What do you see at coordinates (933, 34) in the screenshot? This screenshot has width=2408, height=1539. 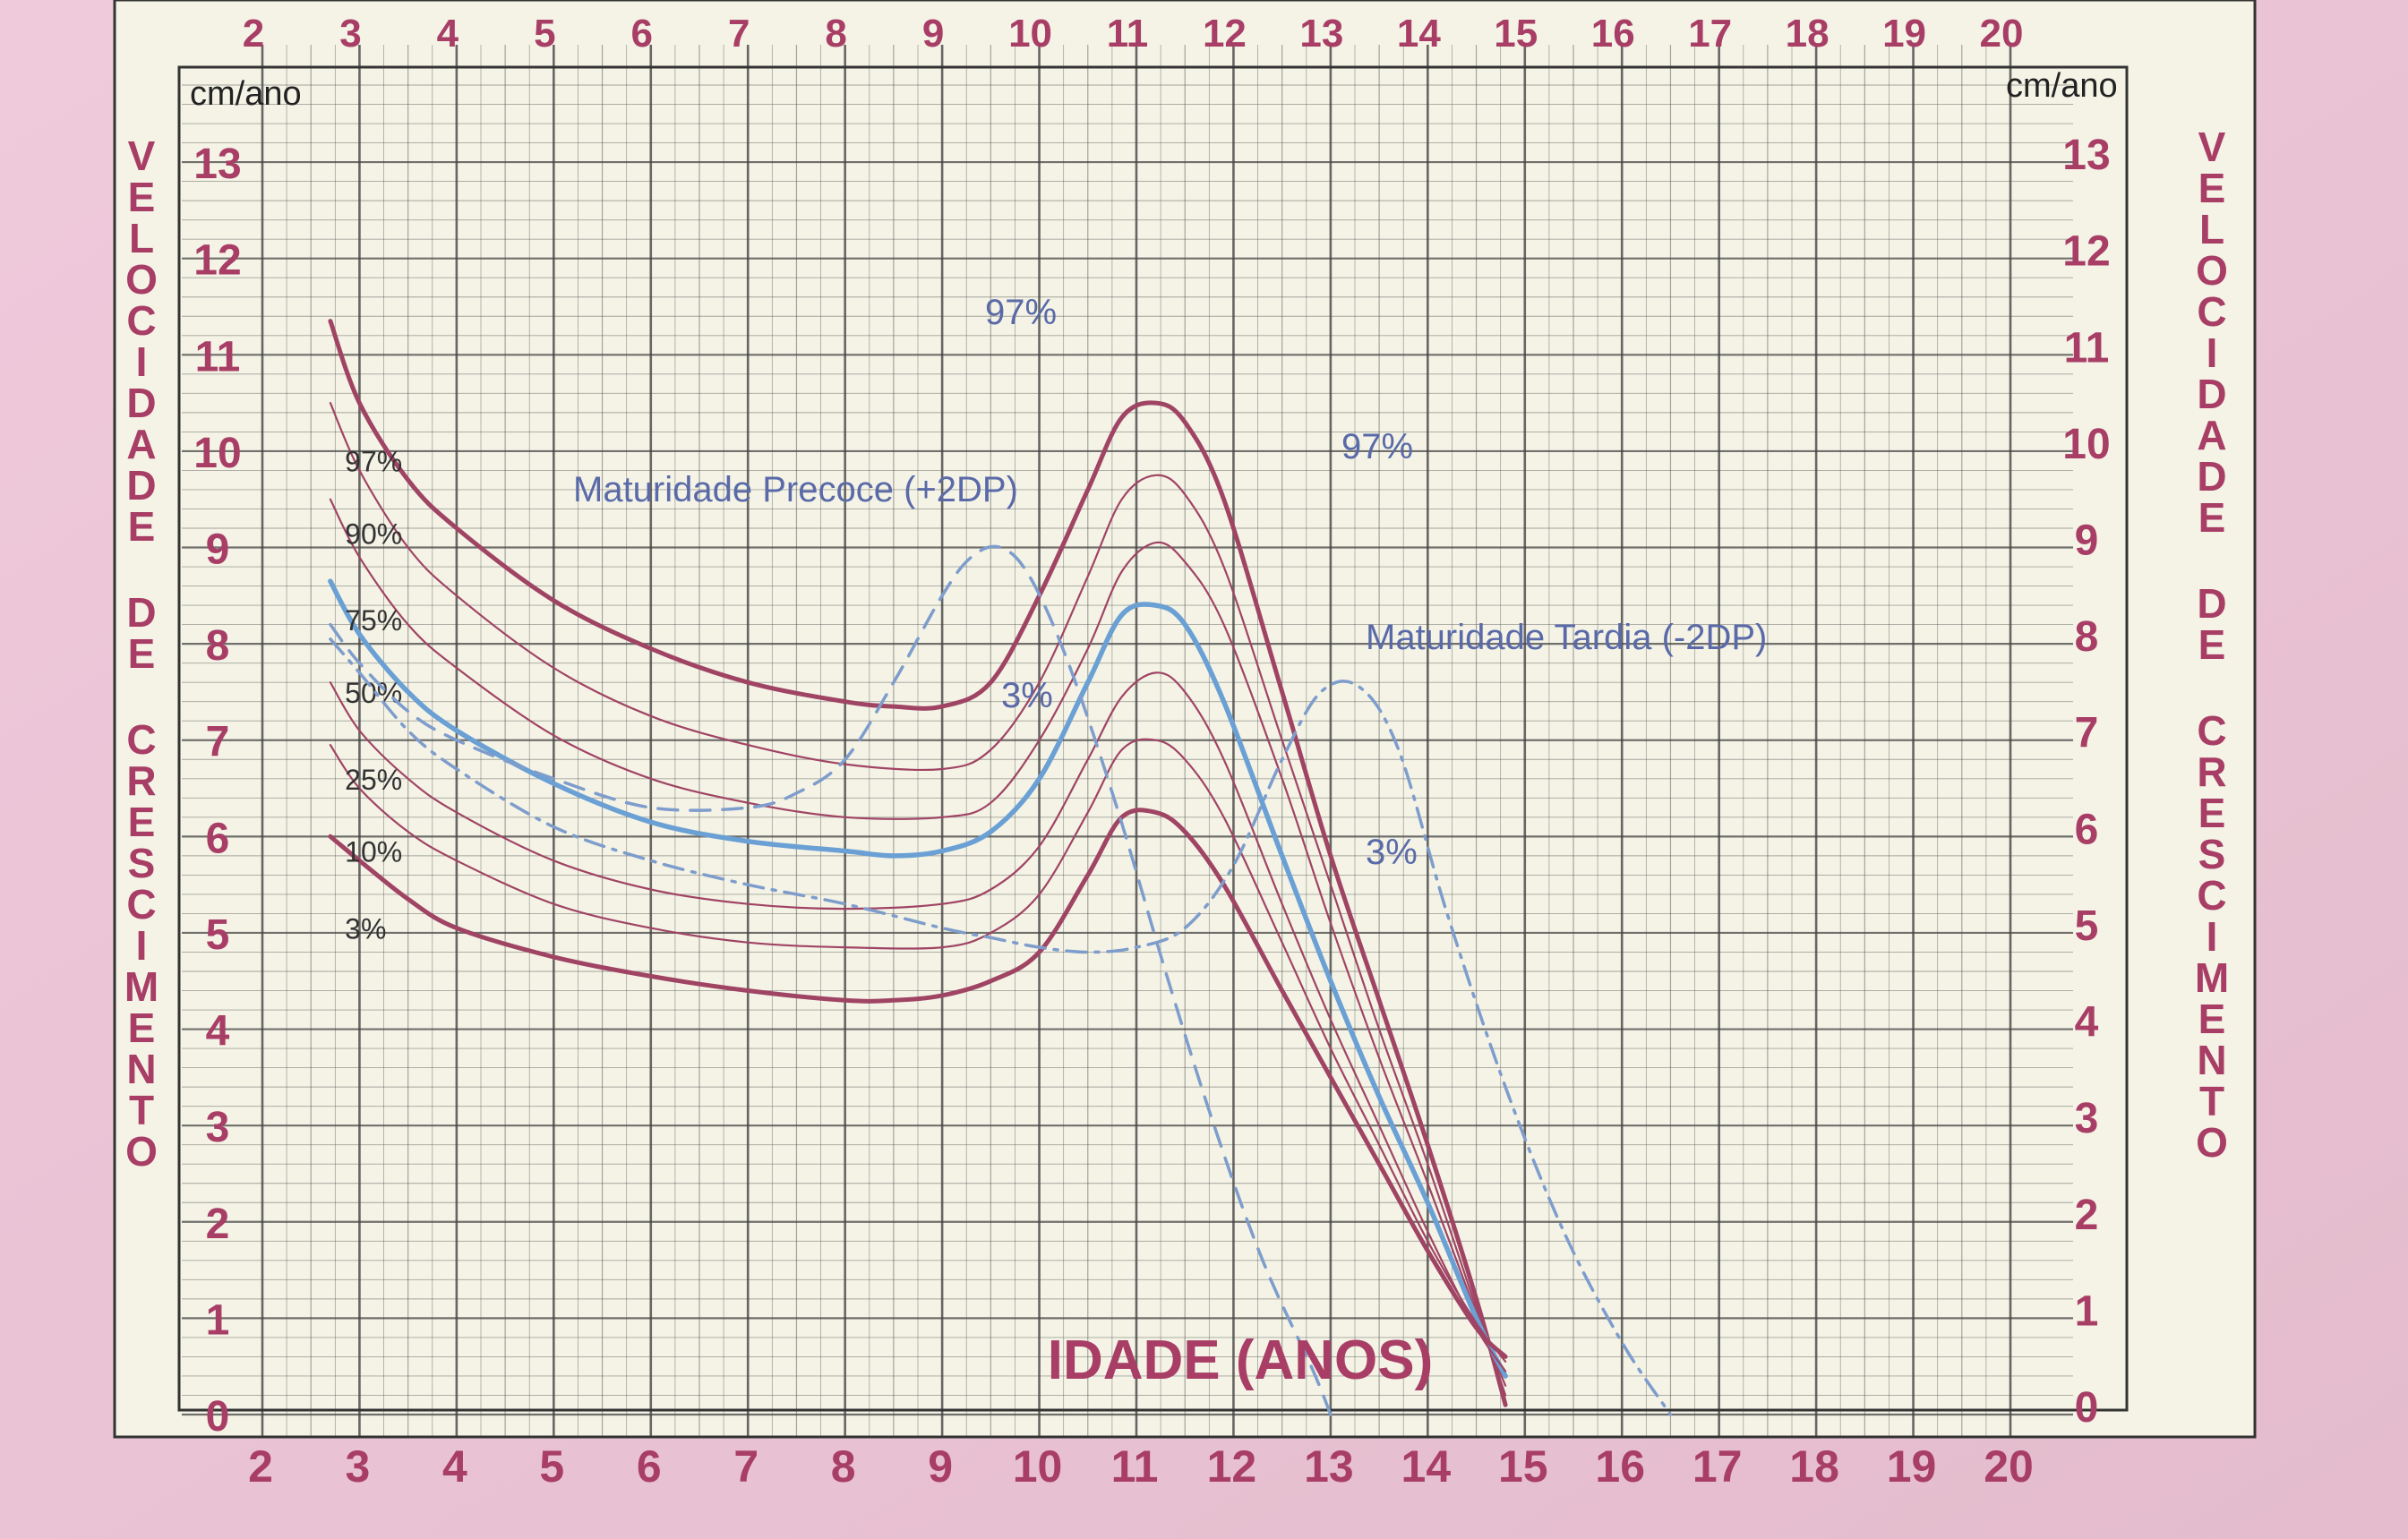 I see `x-tick-top: 9` at bounding box center [933, 34].